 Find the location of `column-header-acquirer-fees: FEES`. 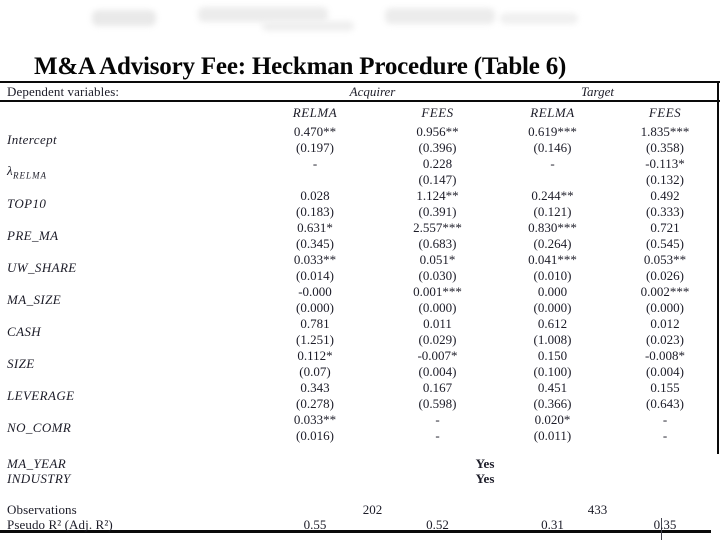

column-header-acquirer-fees: FEES is located at coordinates (437, 112).